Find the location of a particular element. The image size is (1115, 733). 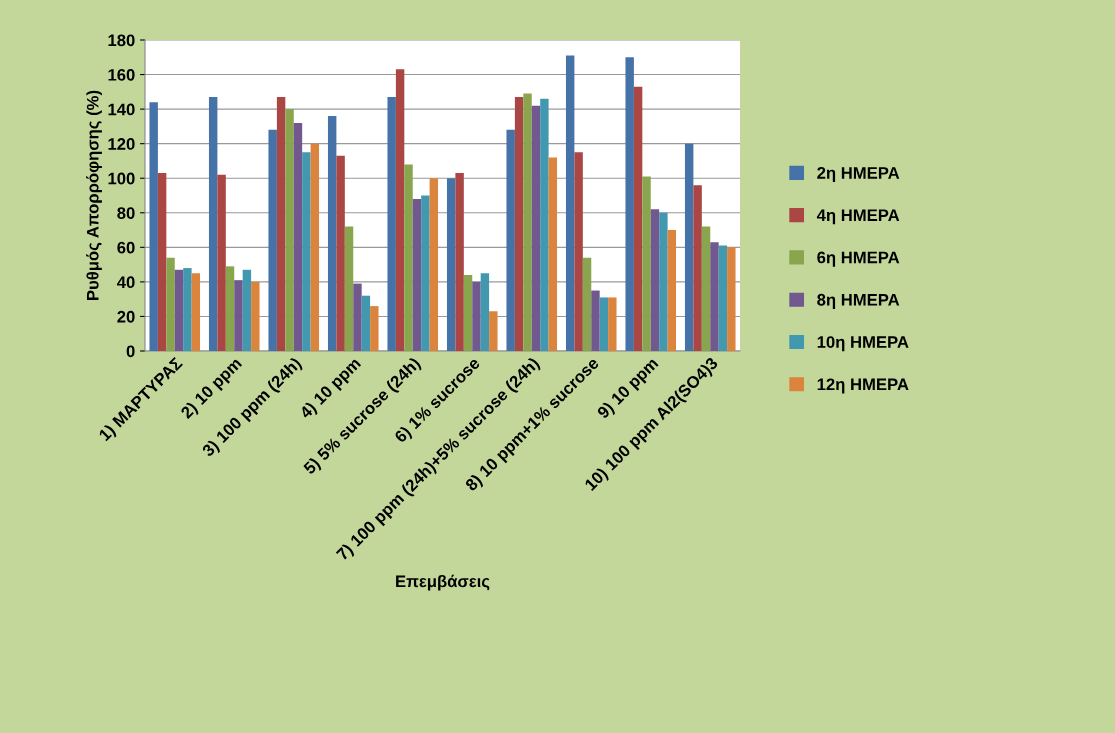

y-tick-label: 100 is located at coordinates (121, 178).